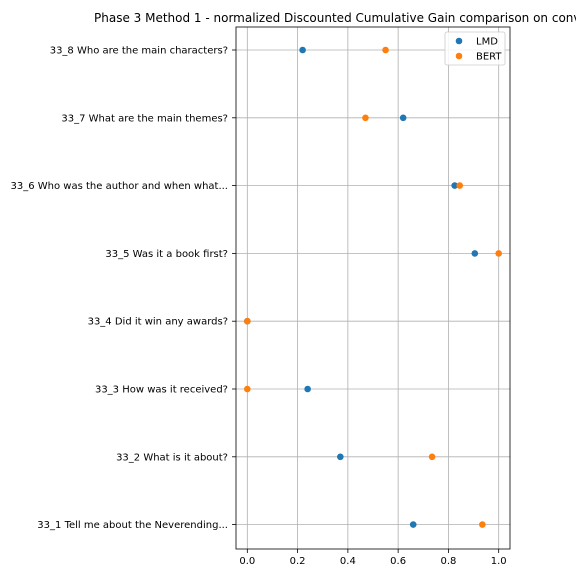 Image resolution: width=576 pixels, height=576 pixels. Describe the element at coordinates (166, 254) in the screenshot. I see `y-tick-label: 33_5 Was it a book first?` at that location.